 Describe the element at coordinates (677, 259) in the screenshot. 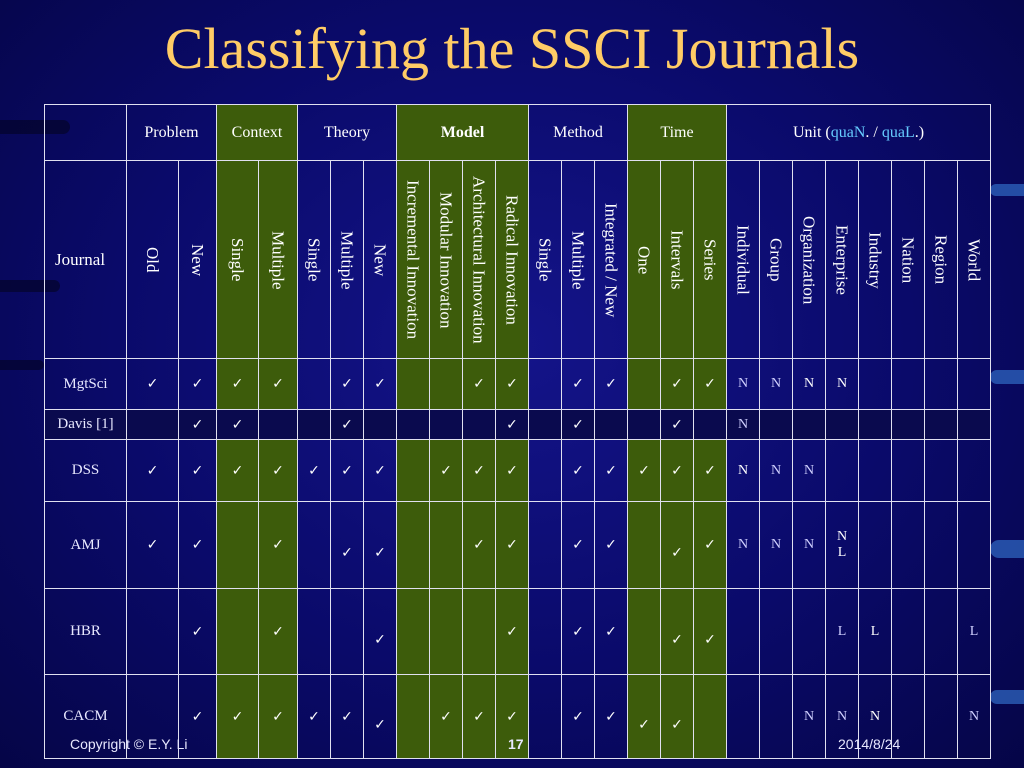

I see `column-header: Intervals` at that location.